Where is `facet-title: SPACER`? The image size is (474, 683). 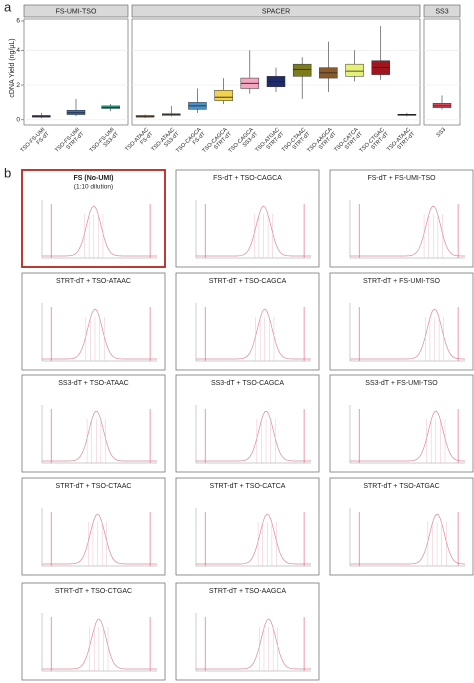
facet-title: SPACER is located at coordinates (276, 11).